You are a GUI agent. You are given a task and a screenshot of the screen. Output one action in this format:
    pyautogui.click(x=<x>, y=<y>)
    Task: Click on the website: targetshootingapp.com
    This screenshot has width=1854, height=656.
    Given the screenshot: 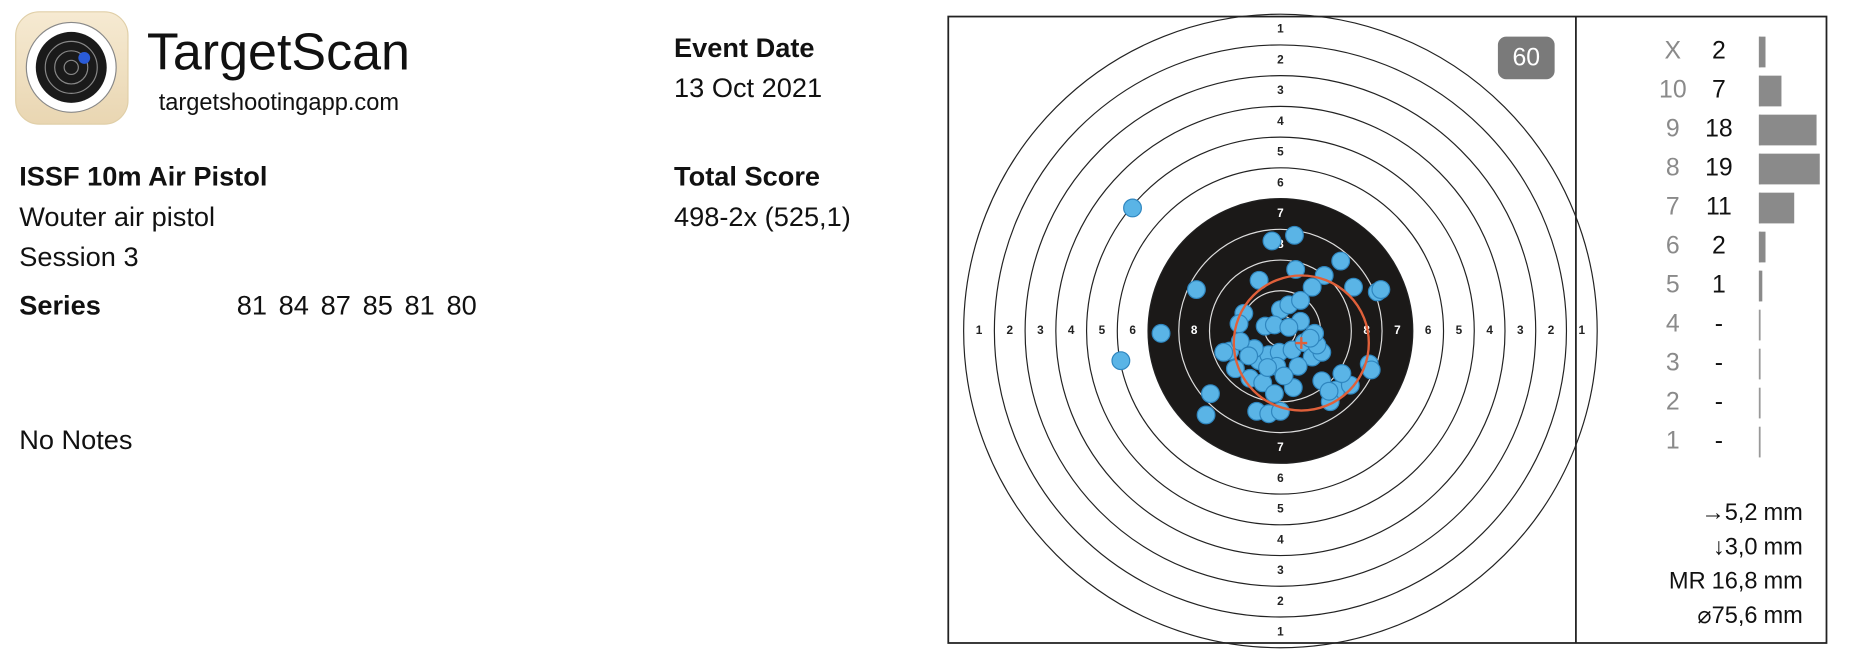 What is the action you would take?
    pyautogui.click(x=279, y=103)
    